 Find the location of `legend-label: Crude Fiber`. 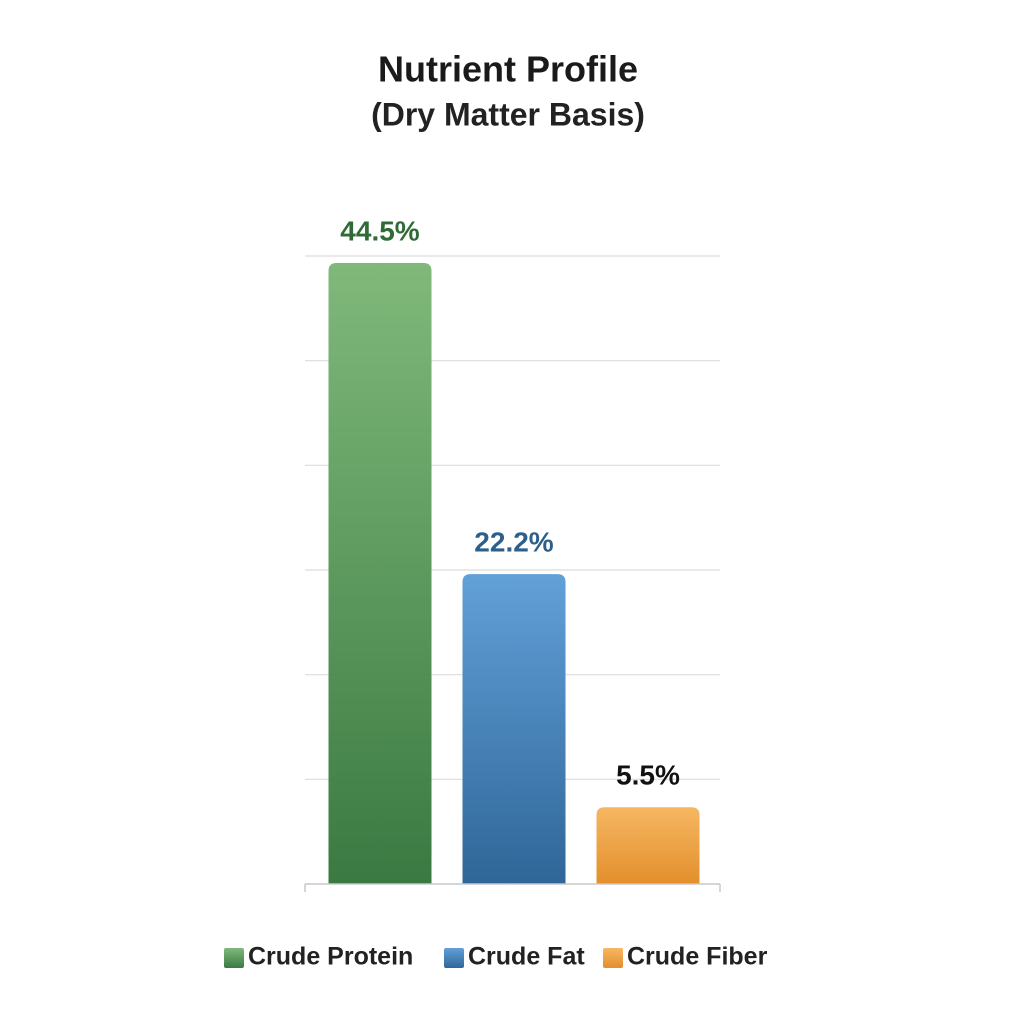

legend-label: Crude Fiber is located at coordinates (697, 957).